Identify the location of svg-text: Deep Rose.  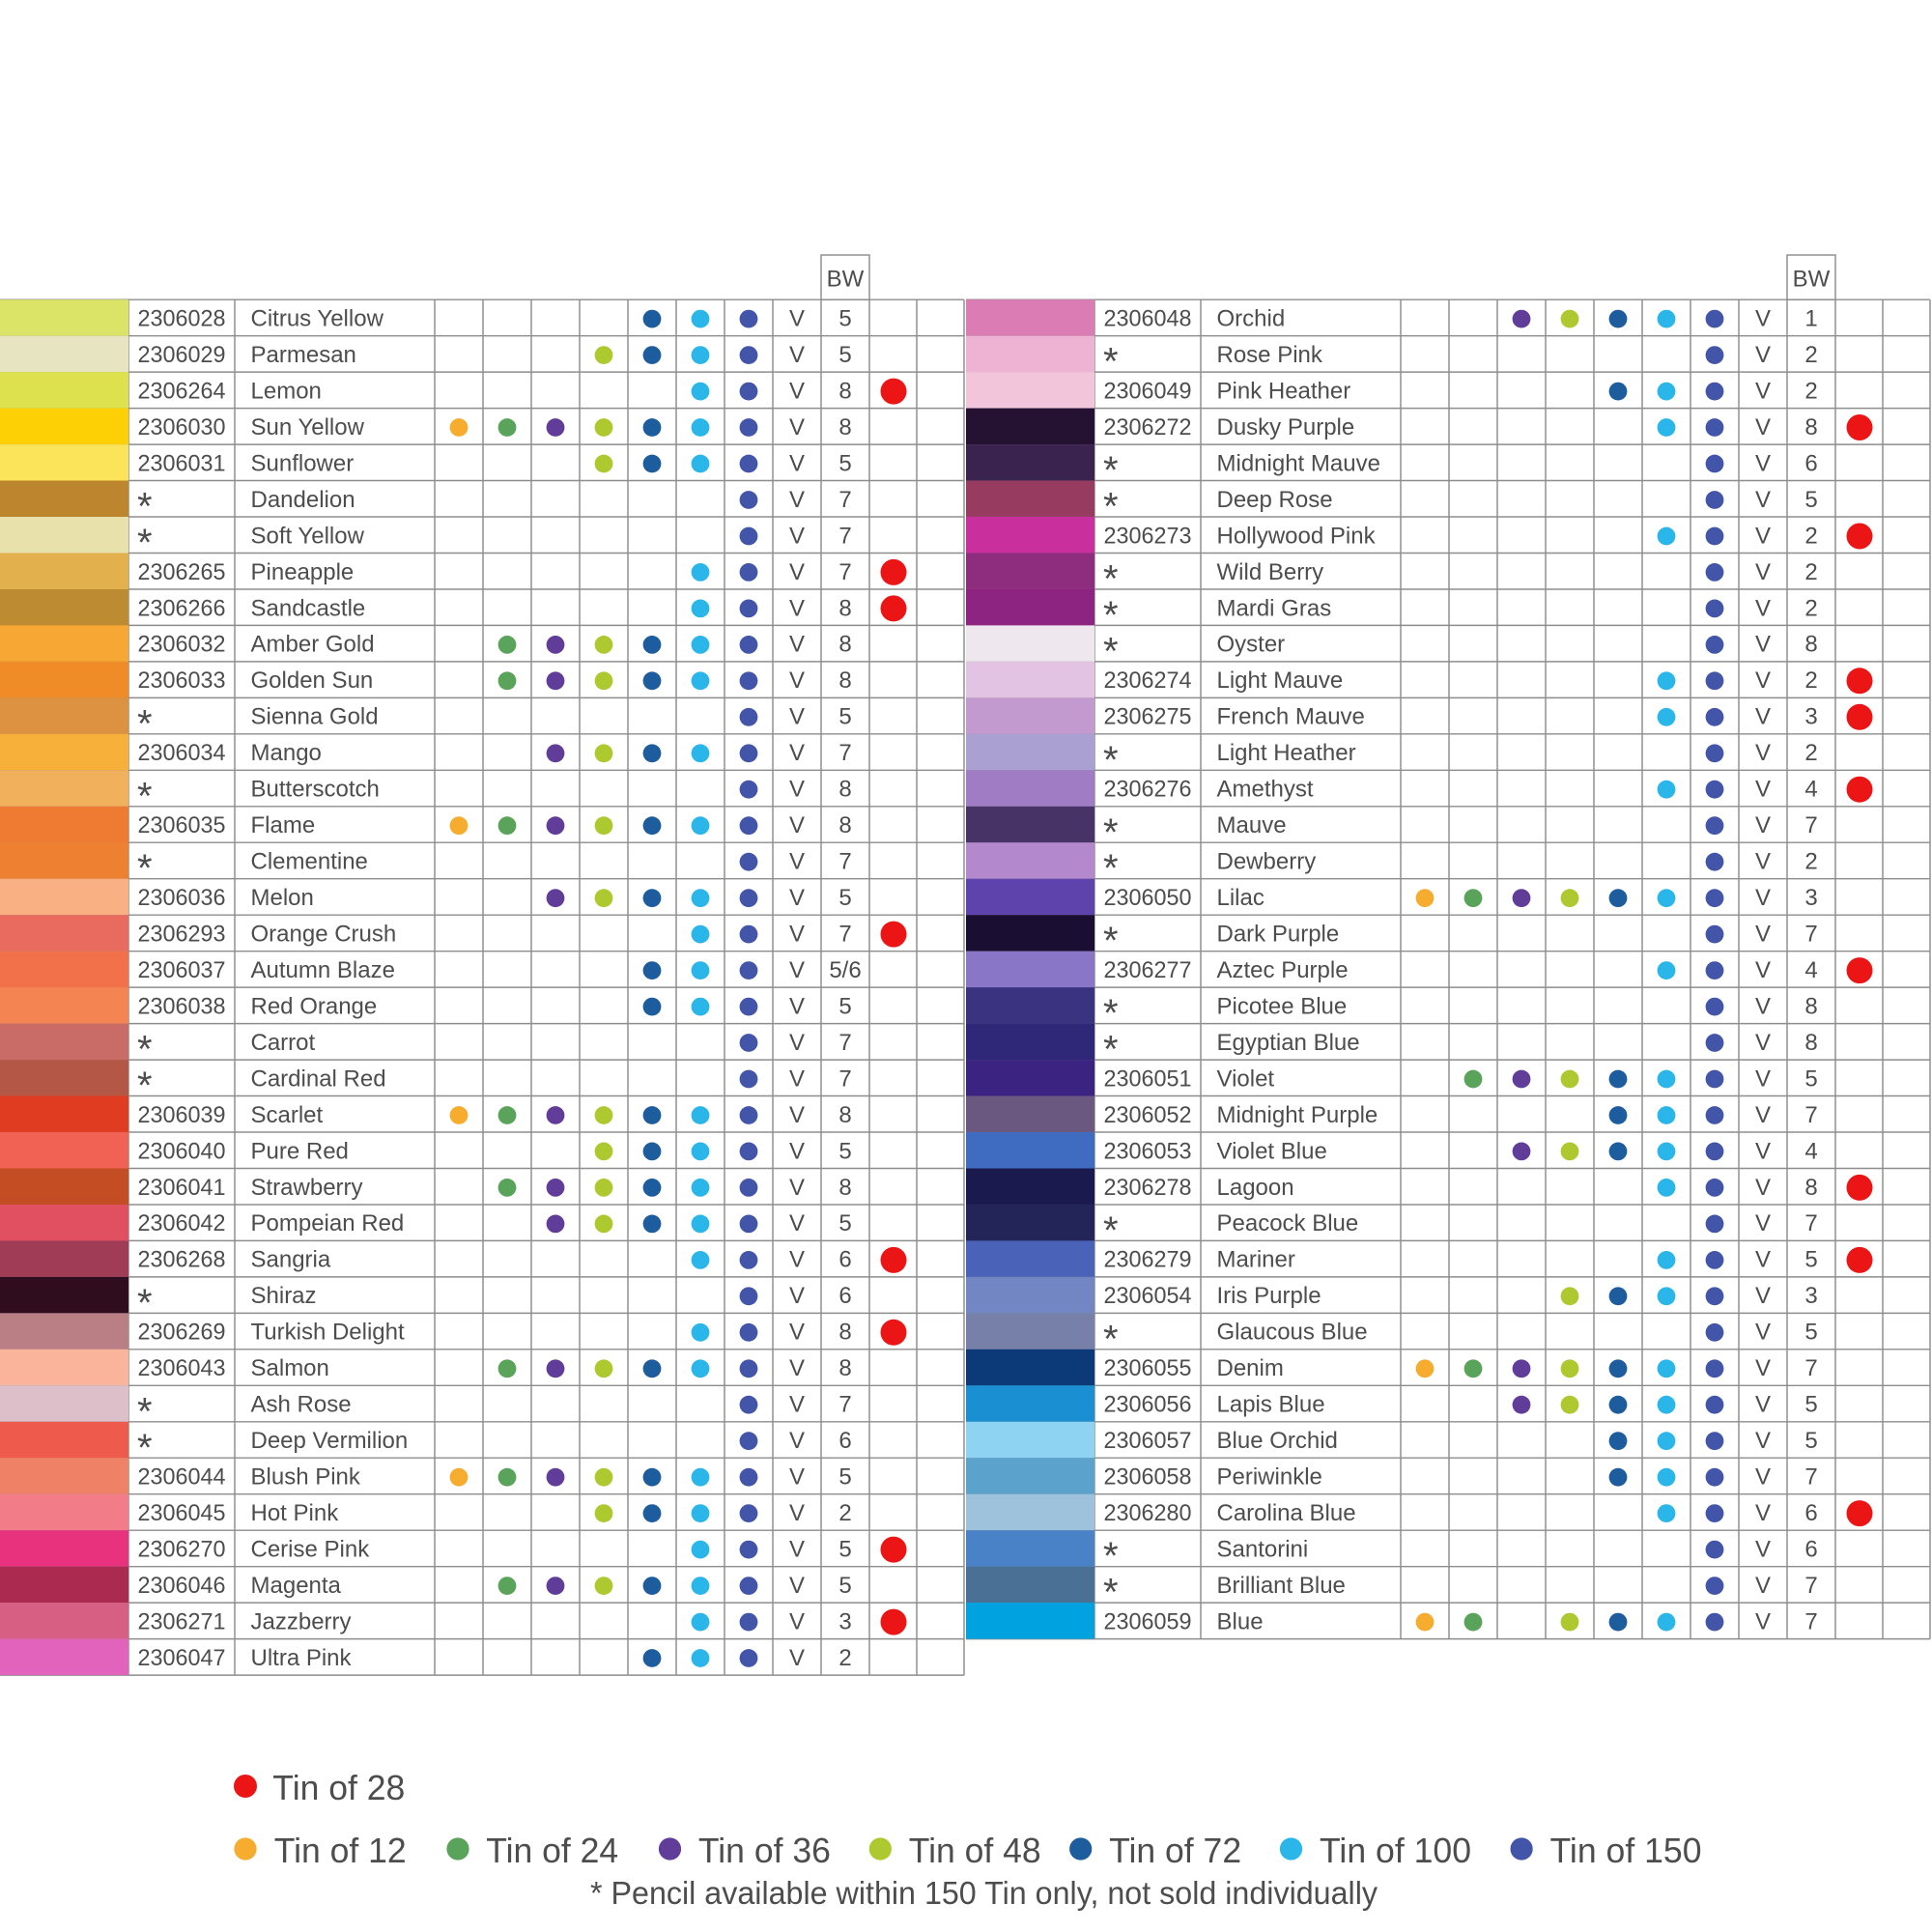
(1275, 500).